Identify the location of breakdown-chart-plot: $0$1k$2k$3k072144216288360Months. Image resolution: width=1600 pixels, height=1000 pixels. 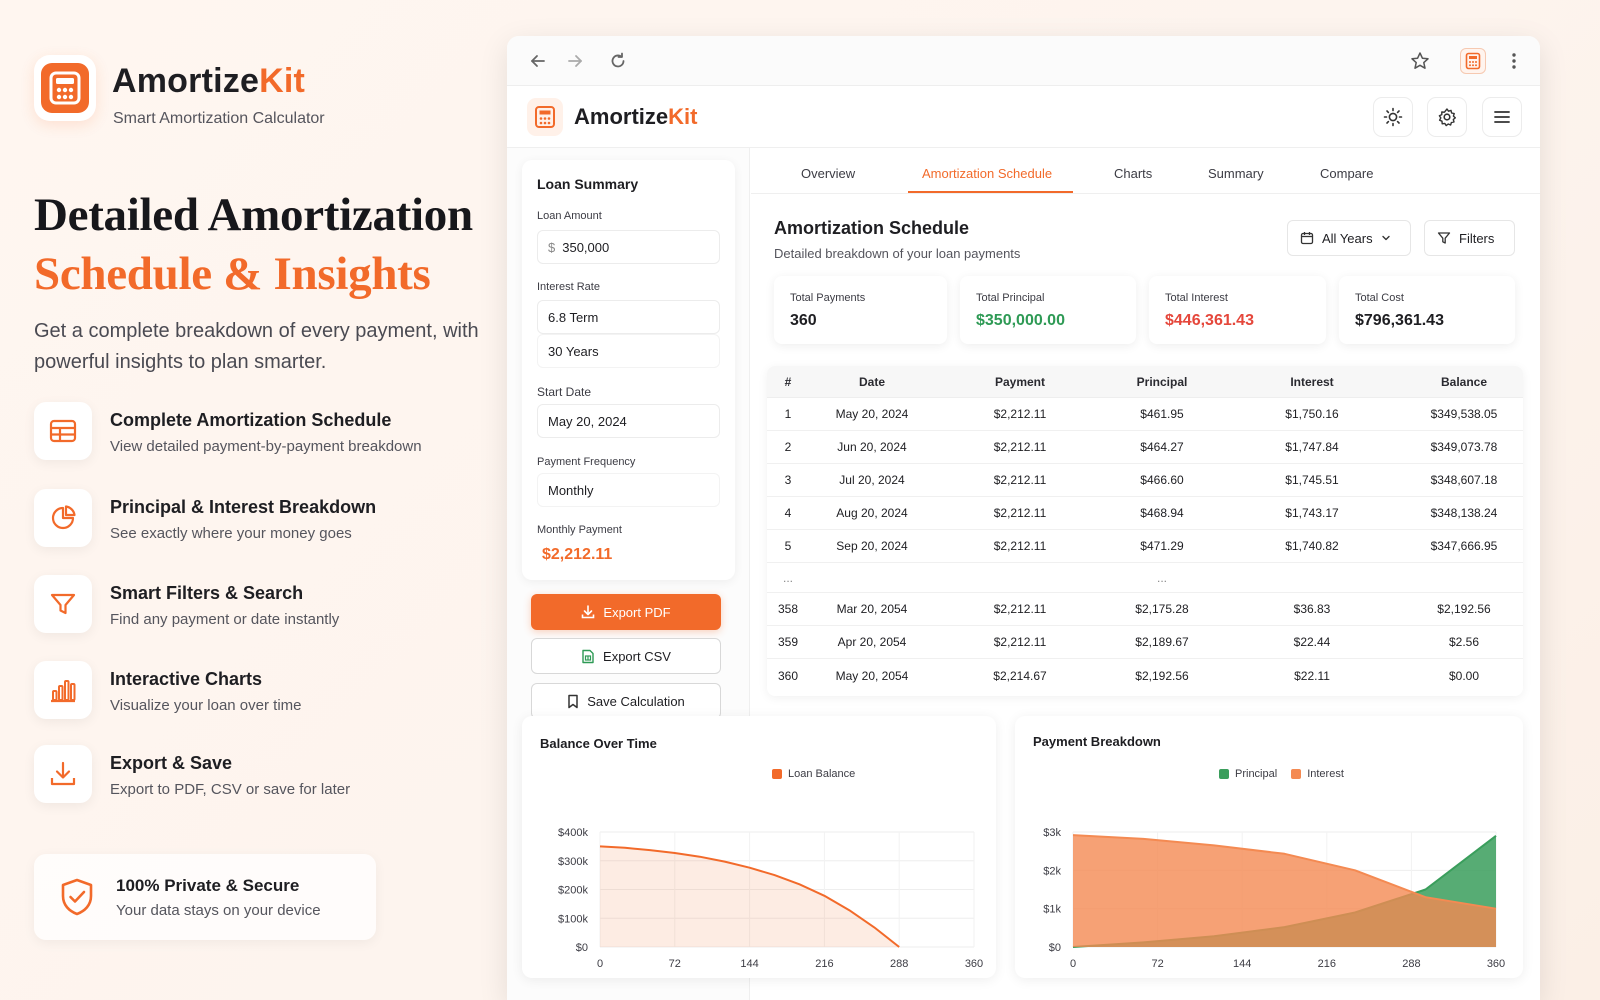
(1274, 898).